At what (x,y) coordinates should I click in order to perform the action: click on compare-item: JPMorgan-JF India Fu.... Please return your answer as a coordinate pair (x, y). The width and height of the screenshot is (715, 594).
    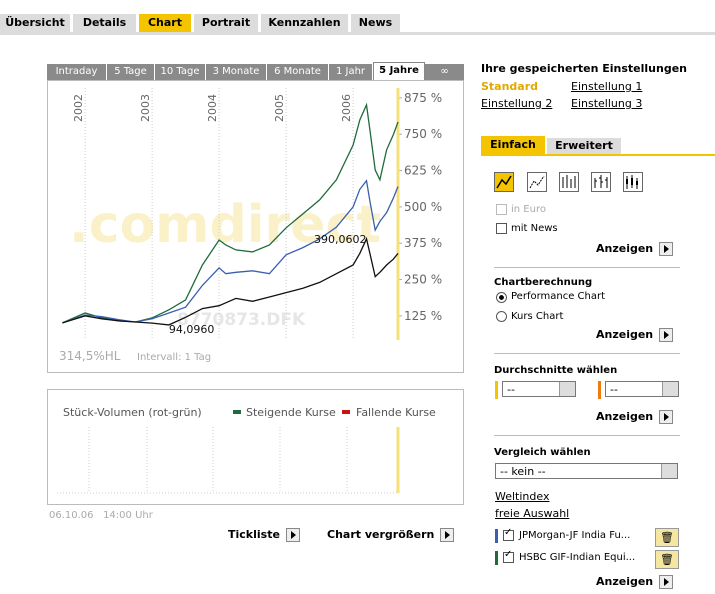
    Looking at the image, I should click on (575, 535).